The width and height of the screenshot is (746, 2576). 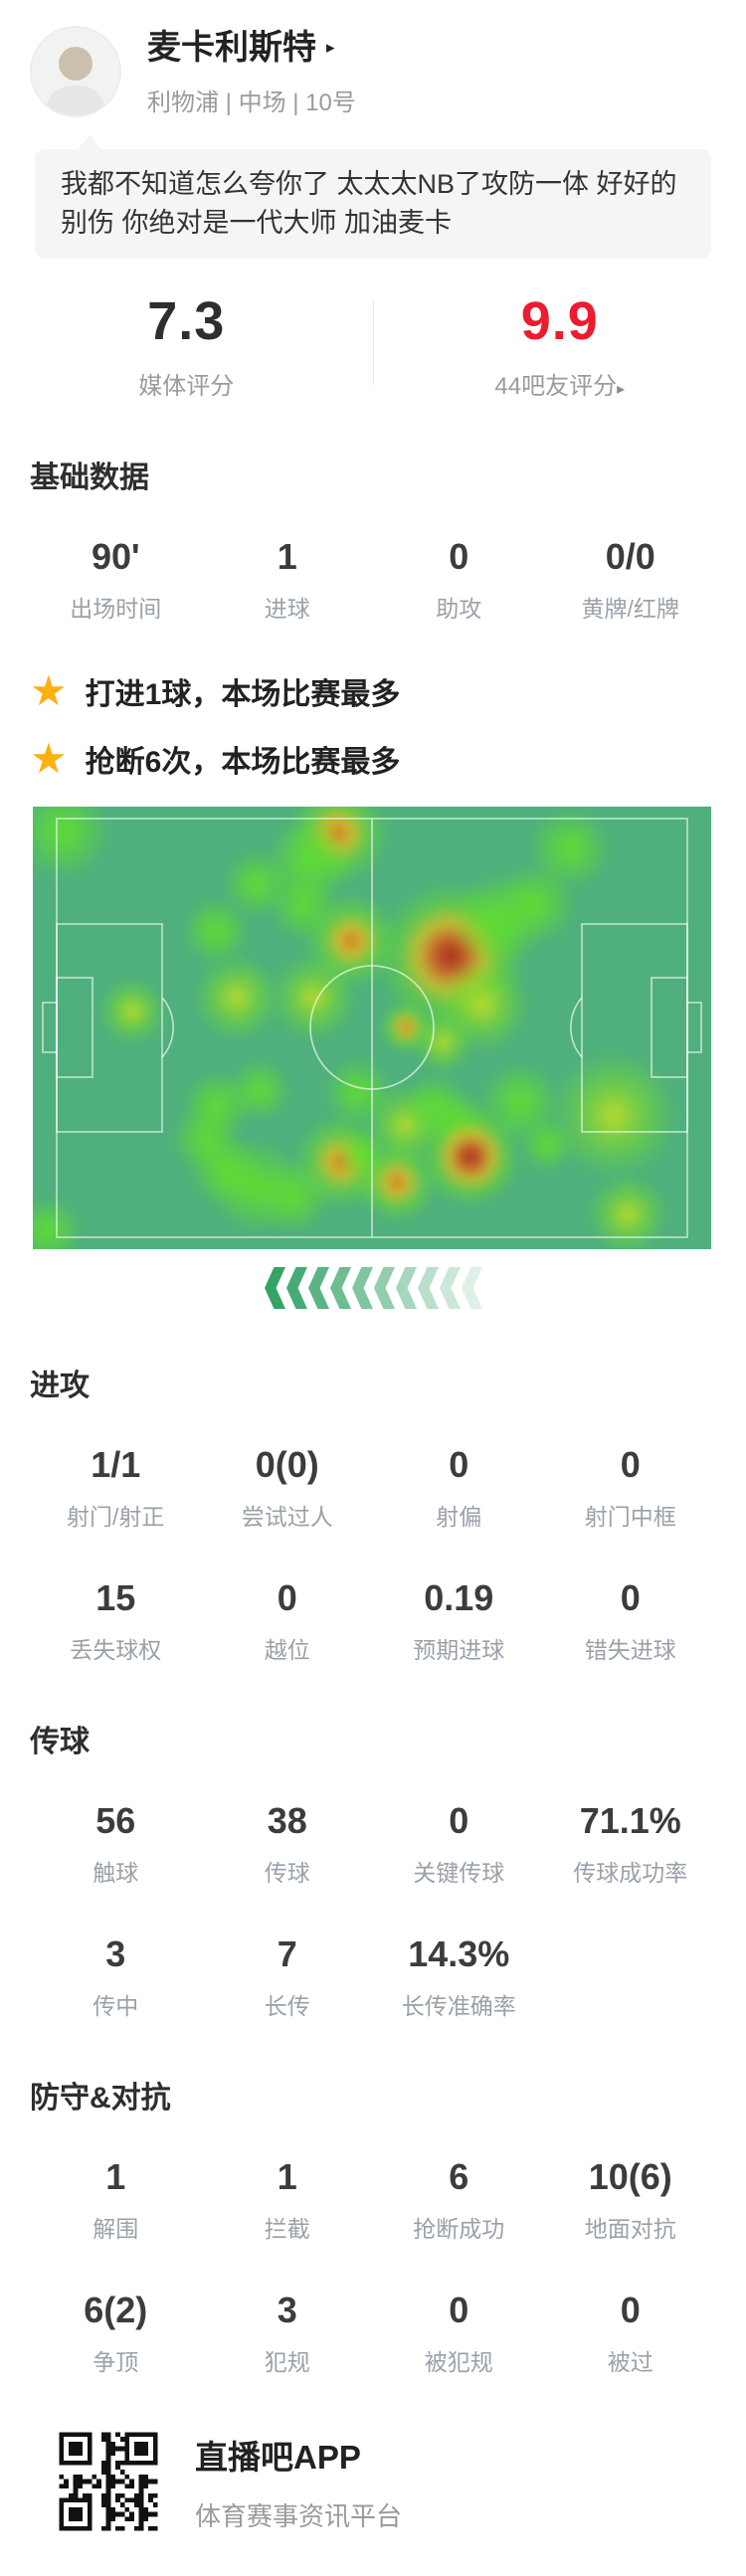 What do you see at coordinates (459, 1871) in the screenshot?
I see `stat-label: 关键传球` at bounding box center [459, 1871].